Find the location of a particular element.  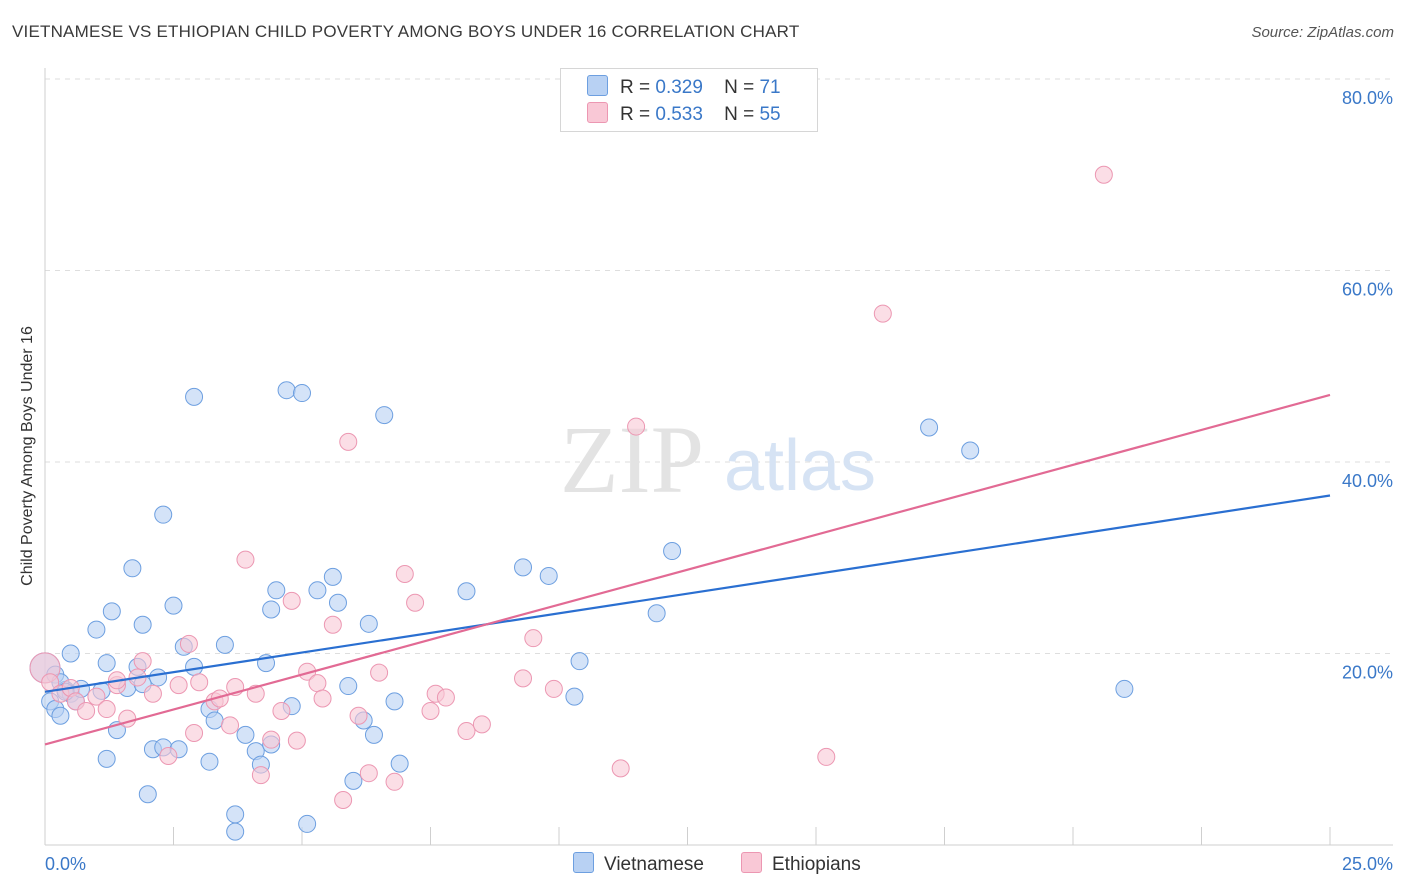

source-label: Source: ZipAtlas.com is located at coordinates (1322, 32).